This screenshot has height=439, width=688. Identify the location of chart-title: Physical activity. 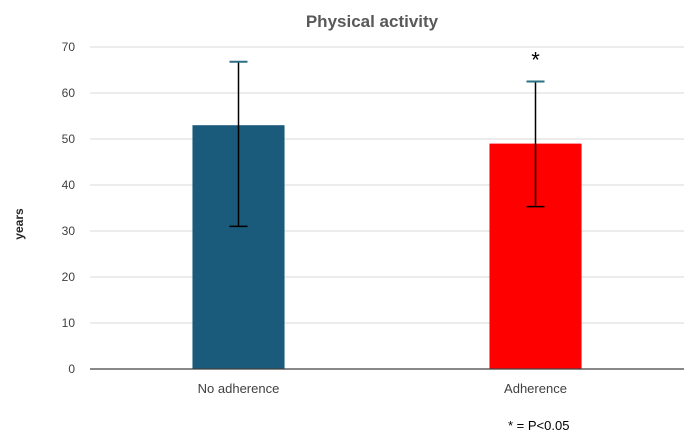
(372, 21).